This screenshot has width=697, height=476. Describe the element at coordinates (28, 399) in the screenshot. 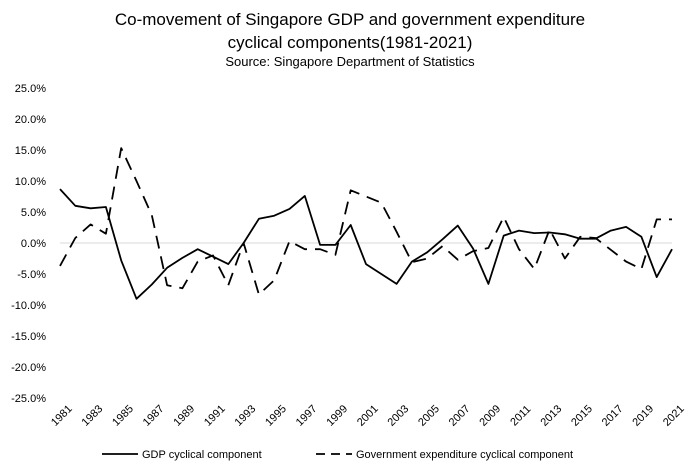

I see `y-tick-label: -25.0%` at that location.